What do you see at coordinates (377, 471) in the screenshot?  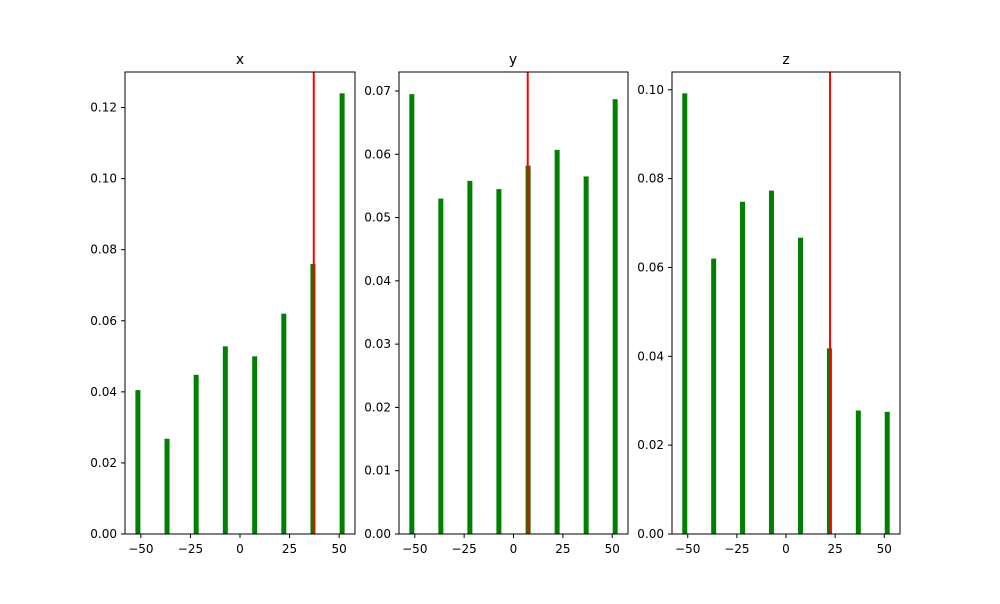 I see `y-tick-label: 0.01` at bounding box center [377, 471].